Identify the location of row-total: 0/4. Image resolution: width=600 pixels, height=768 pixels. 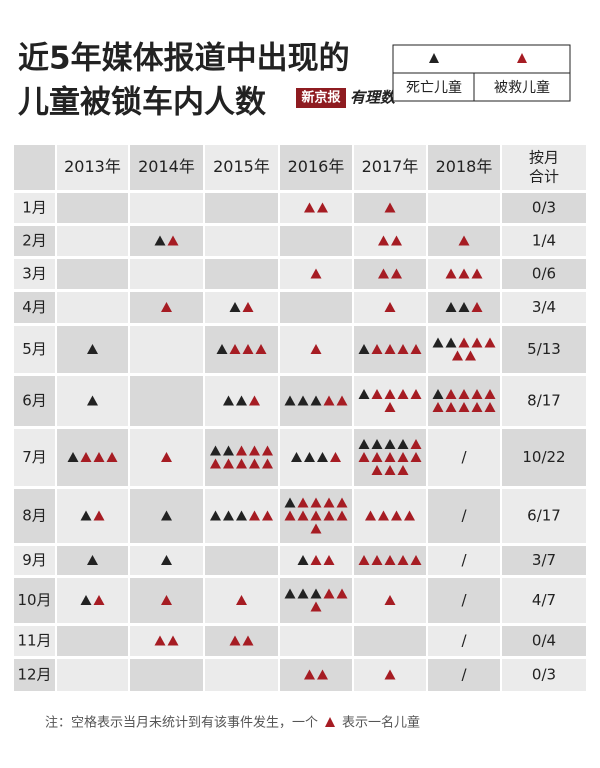
(544, 641).